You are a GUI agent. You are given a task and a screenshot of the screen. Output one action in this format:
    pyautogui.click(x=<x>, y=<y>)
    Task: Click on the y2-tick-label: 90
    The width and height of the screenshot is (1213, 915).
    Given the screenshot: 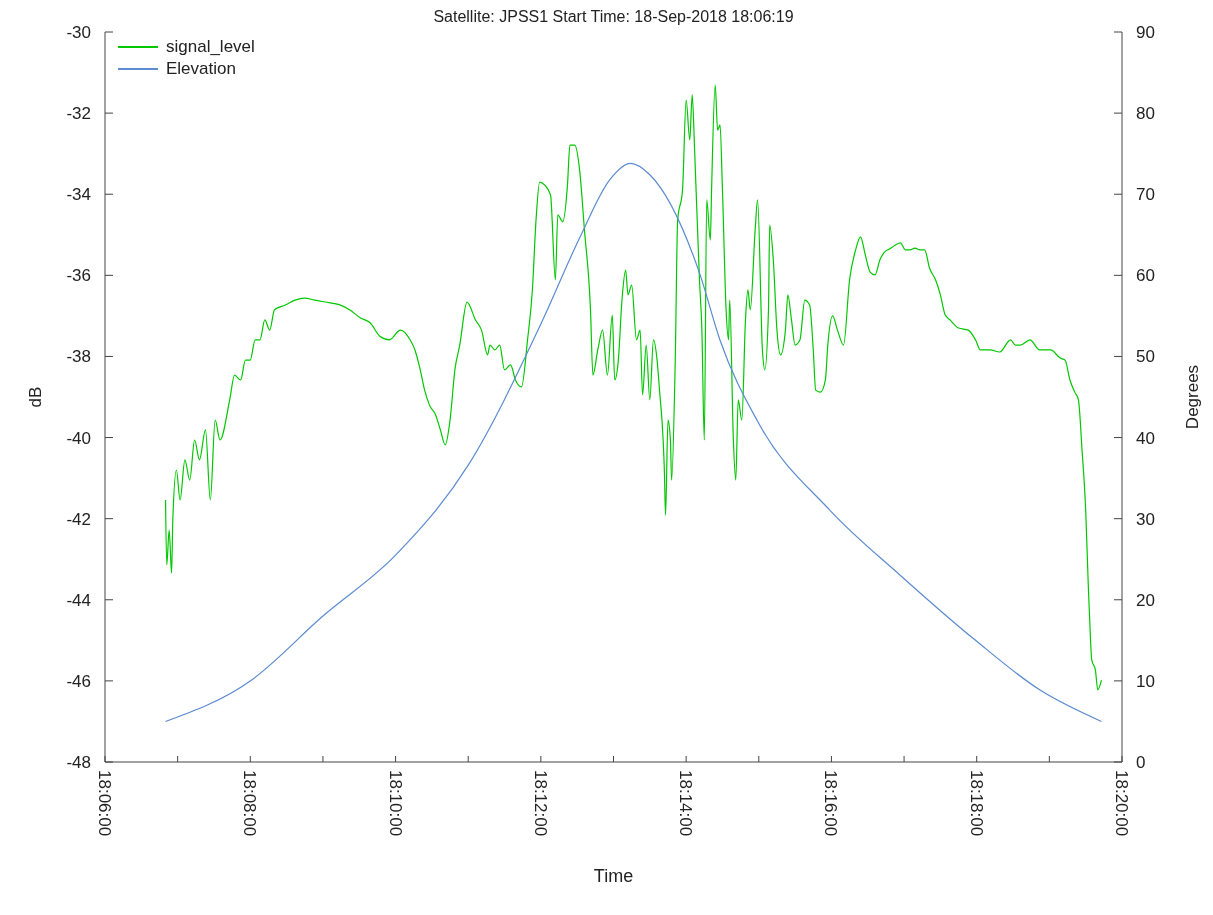 What is the action you would take?
    pyautogui.click(x=1145, y=33)
    